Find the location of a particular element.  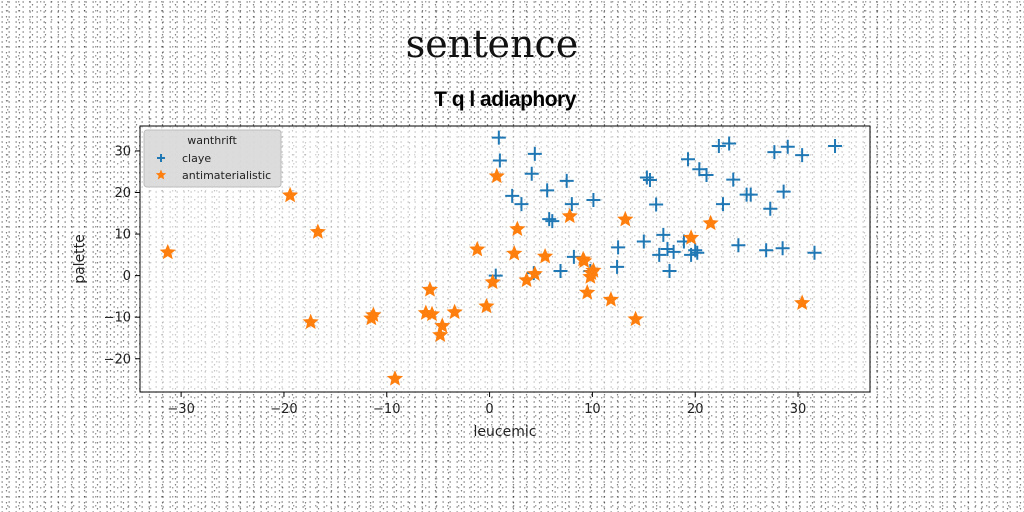

chart-title: T q l adiaphory is located at coordinates (505, 99).